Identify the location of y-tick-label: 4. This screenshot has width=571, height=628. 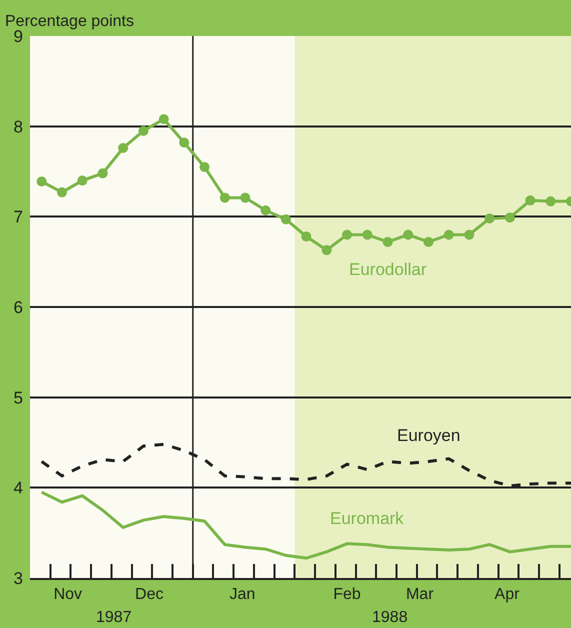
(18, 488).